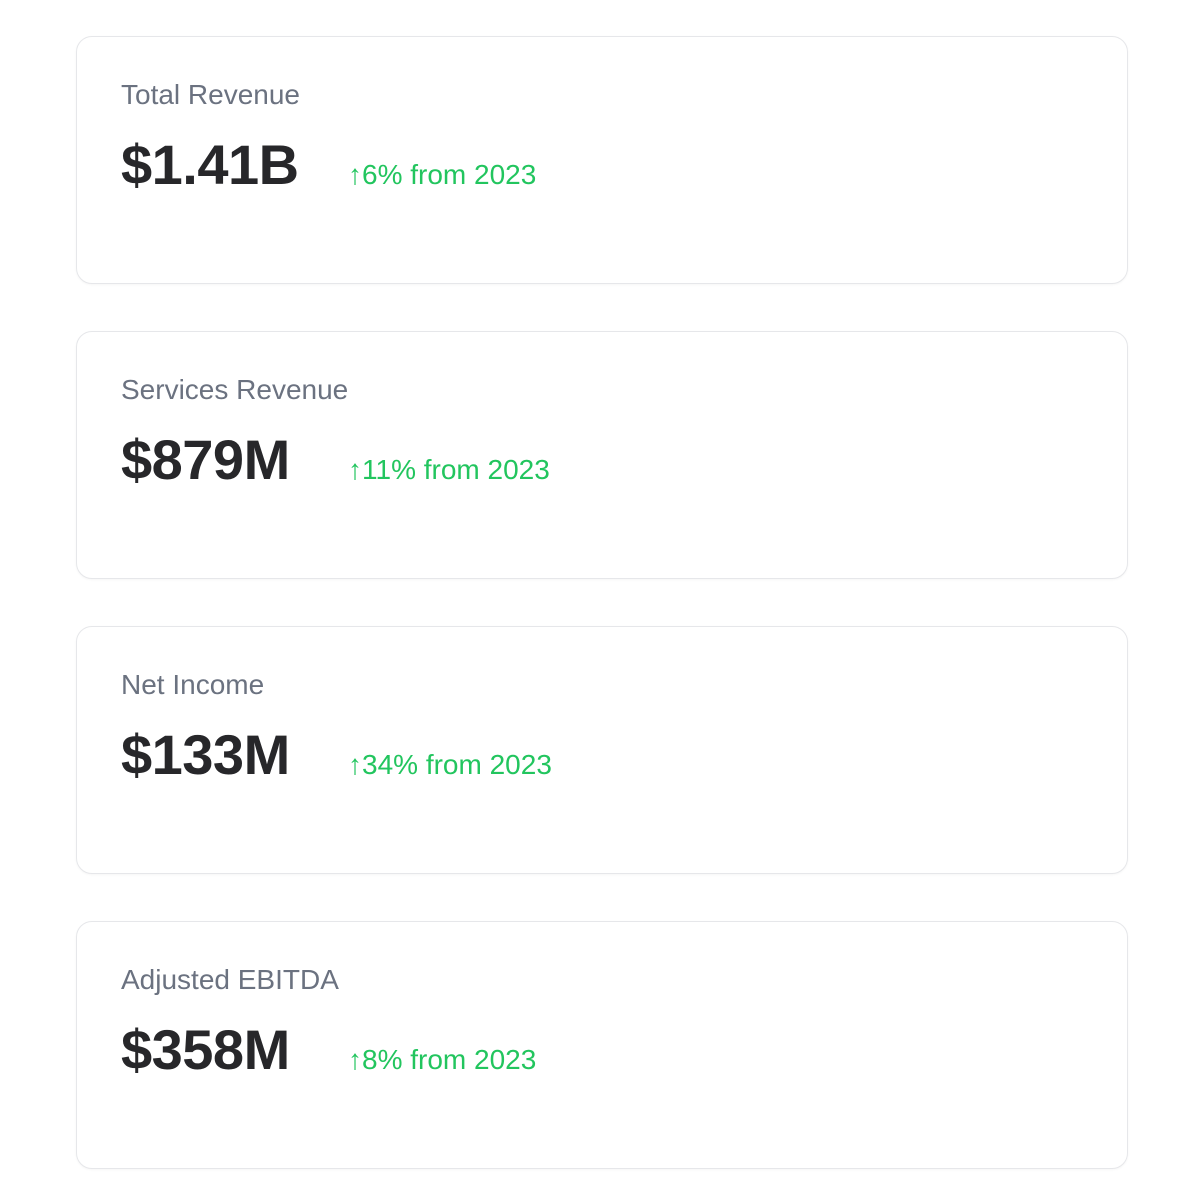 Image resolution: width=1200 pixels, height=1200 pixels. I want to click on metric-change-text: 8% from 2023, so click(449, 1060).